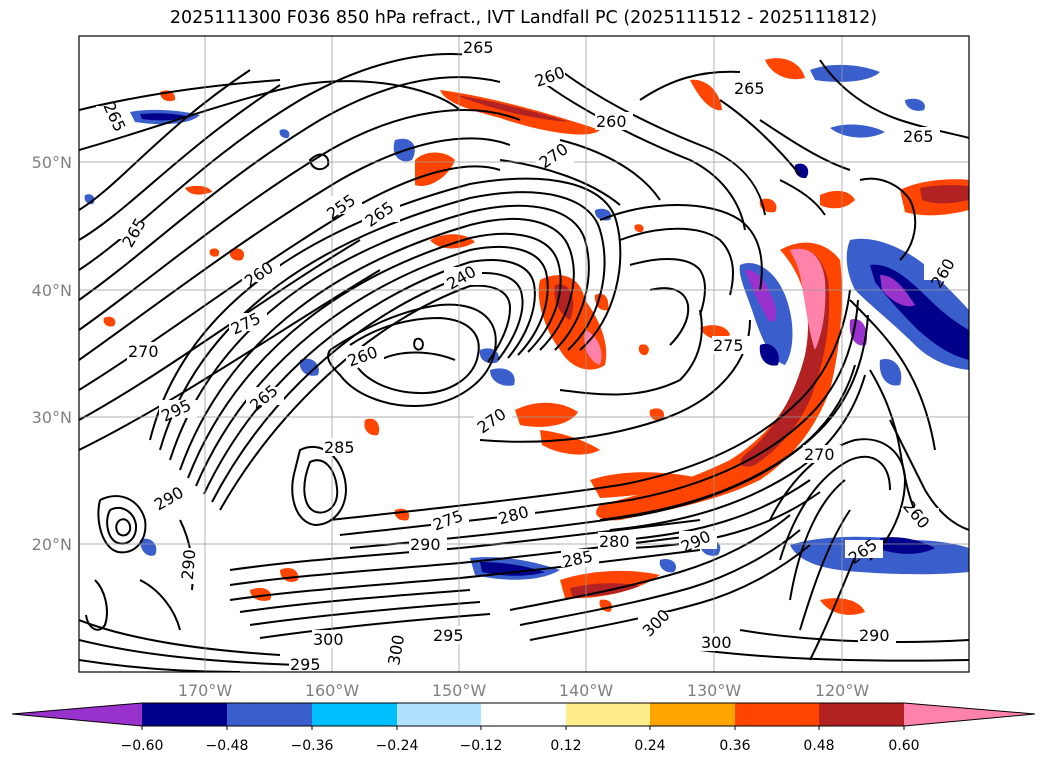  I want to click on colorbar-tick: −0.24, so click(397, 746).